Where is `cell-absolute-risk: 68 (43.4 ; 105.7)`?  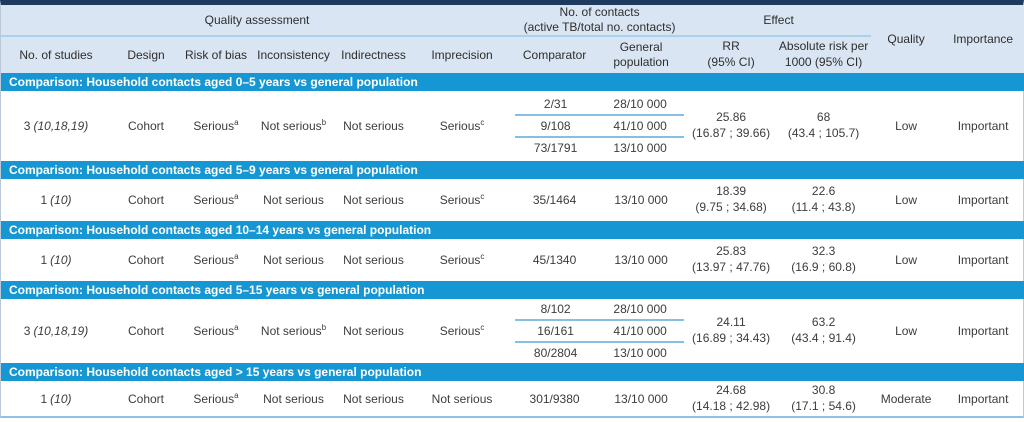
cell-absolute-risk: 68 (43.4 ; 105.7) is located at coordinates (823, 126).